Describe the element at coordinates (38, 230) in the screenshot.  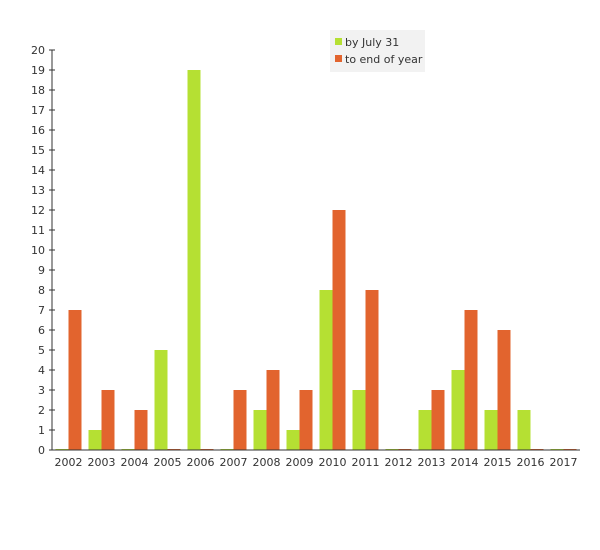
I see `y-tick-label: 11` at that location.